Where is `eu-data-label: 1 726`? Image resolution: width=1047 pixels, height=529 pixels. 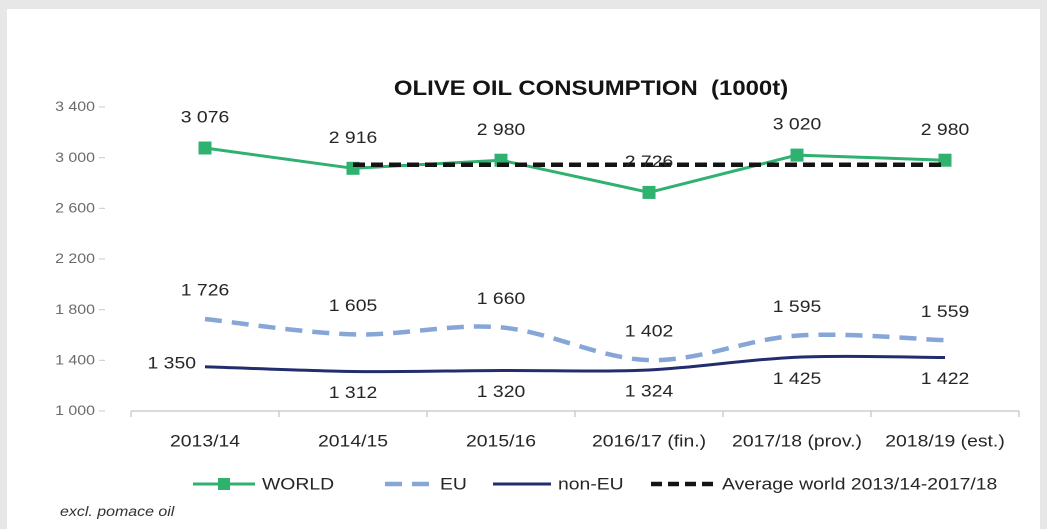
eu-data-label: 1 726 is located at coordinates (205, 290).